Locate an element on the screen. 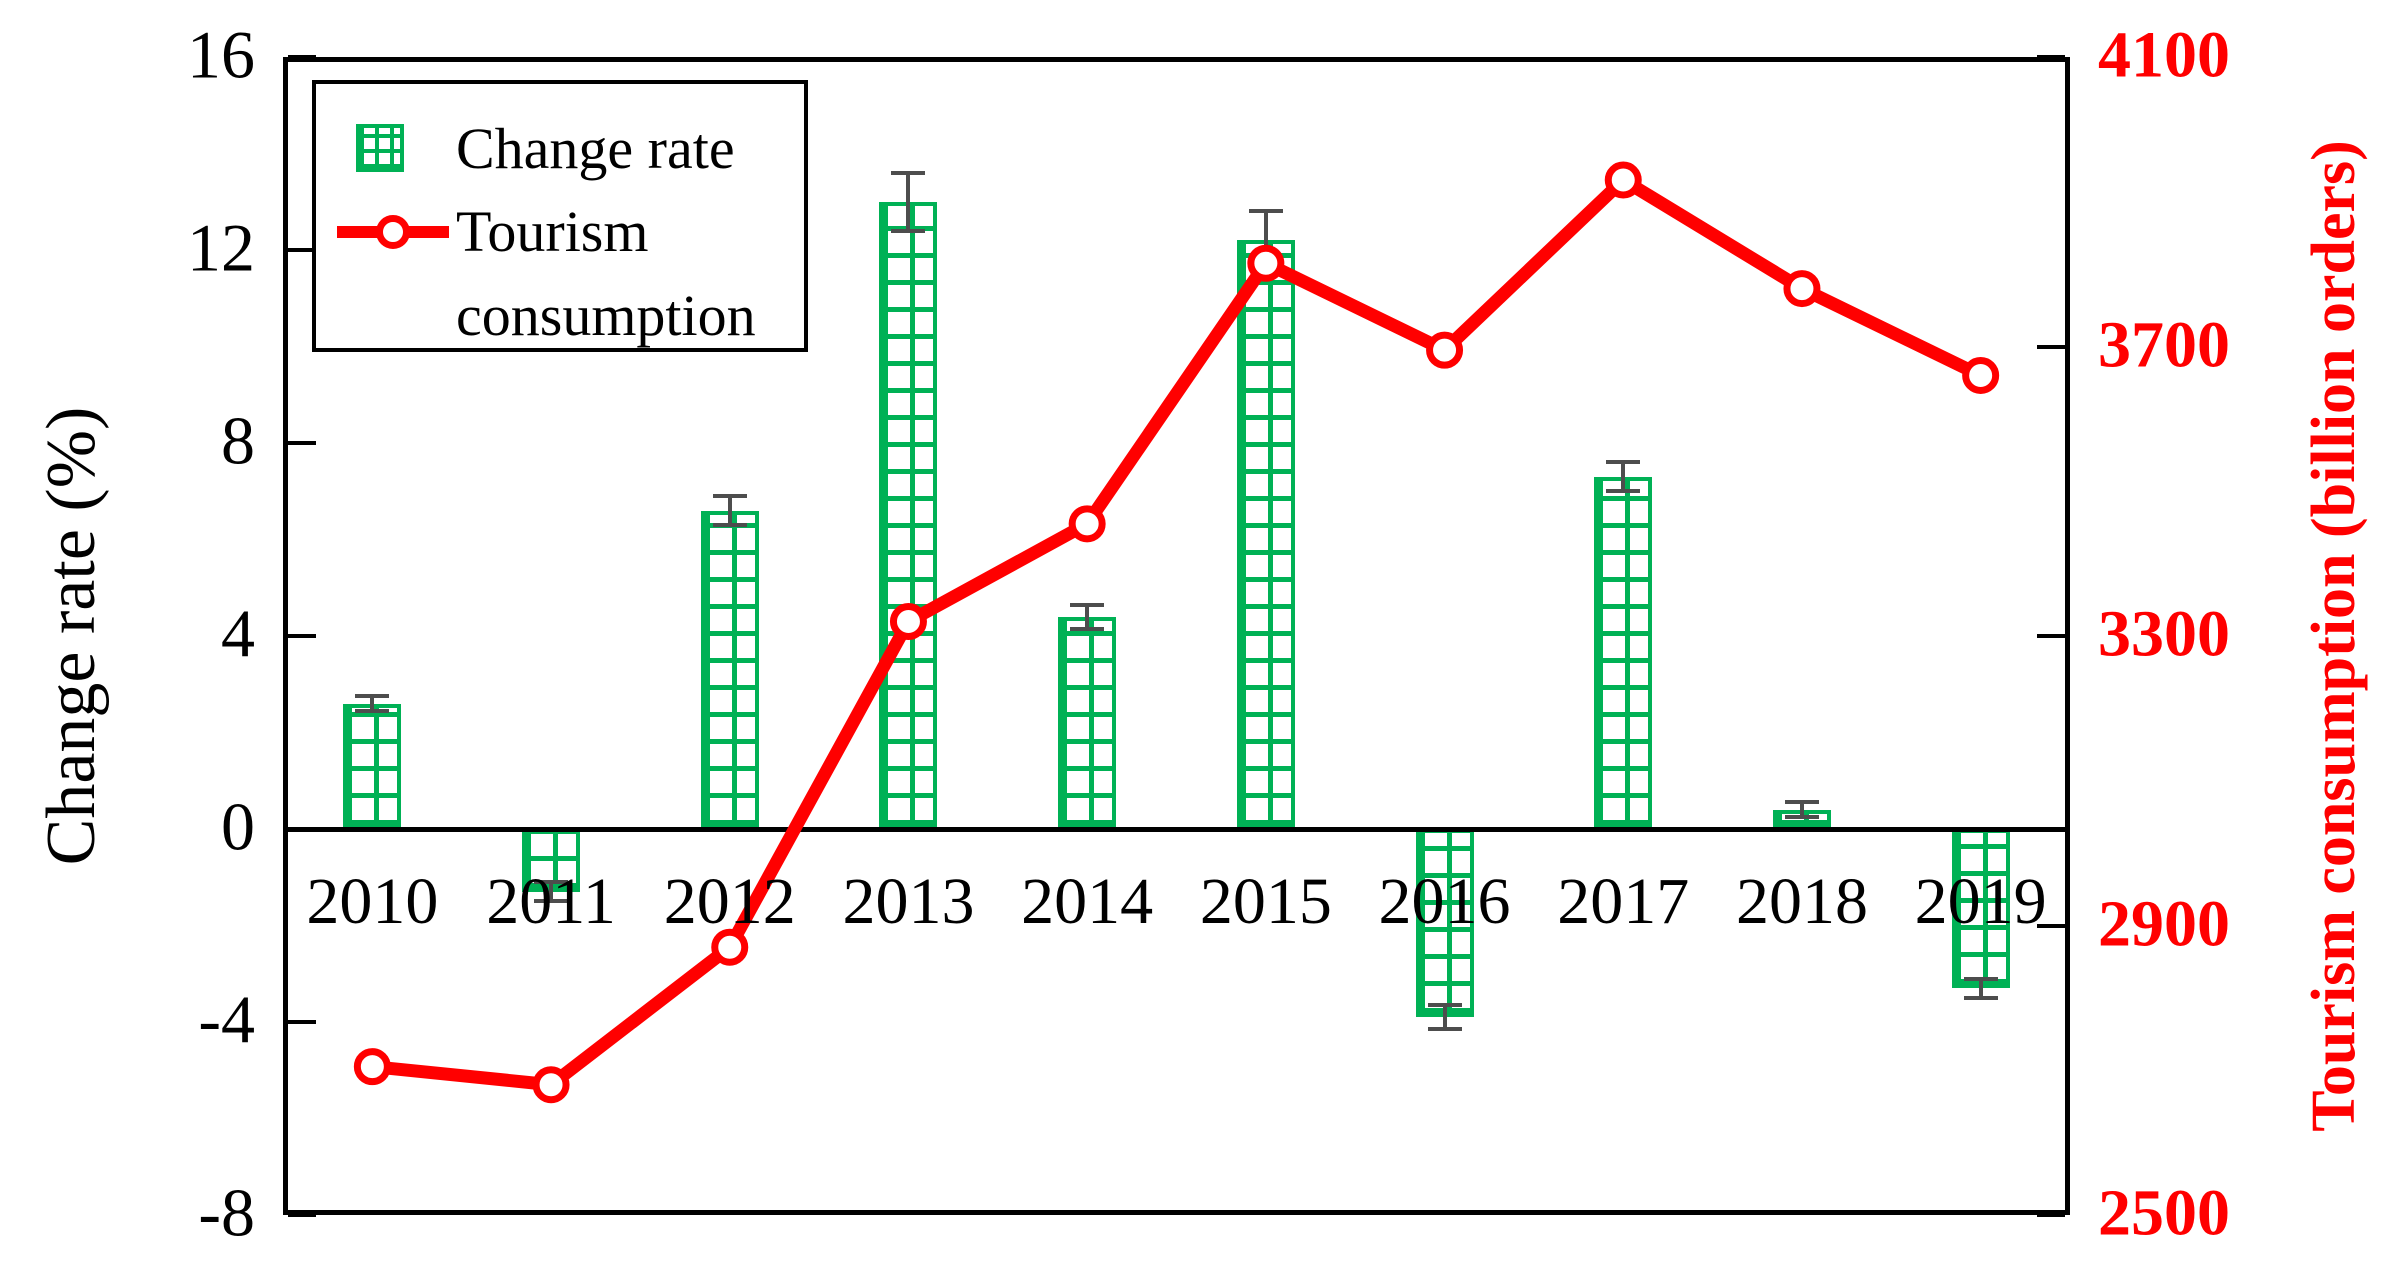 The image size is (2400, 1263). tourism-marker-2016 is located at coordinates (1445, 350).